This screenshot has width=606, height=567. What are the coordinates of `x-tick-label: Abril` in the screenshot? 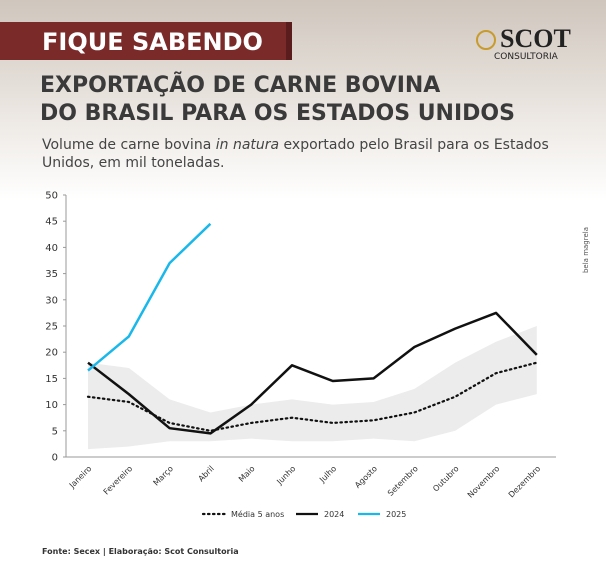 It's located at (206, 473).